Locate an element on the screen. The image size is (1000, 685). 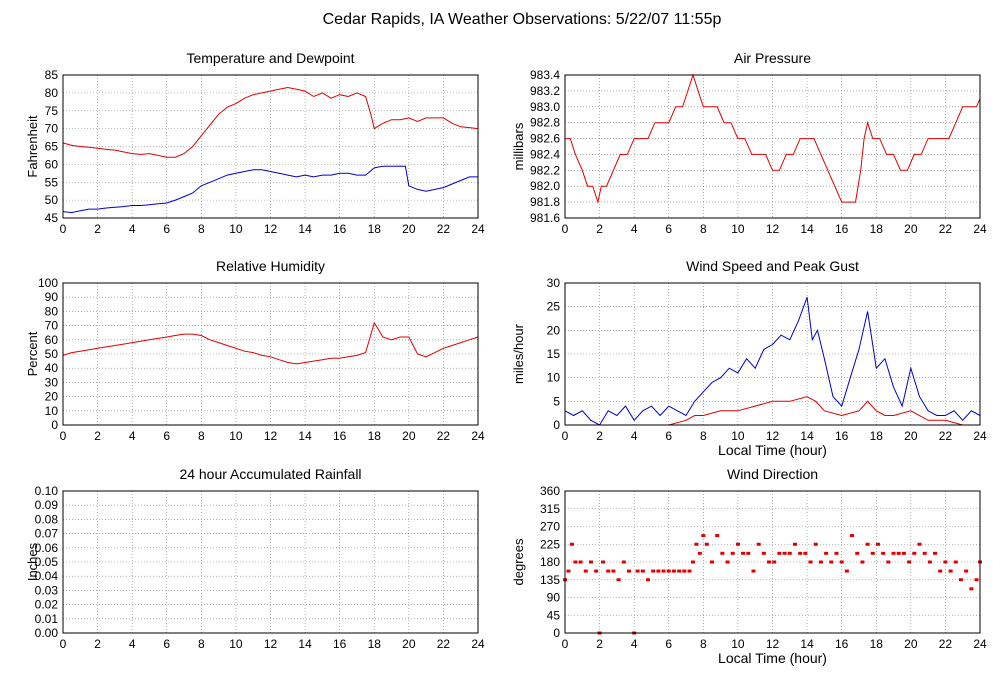
y-tick-label: 982.4 is located at coordinates (545, 154).